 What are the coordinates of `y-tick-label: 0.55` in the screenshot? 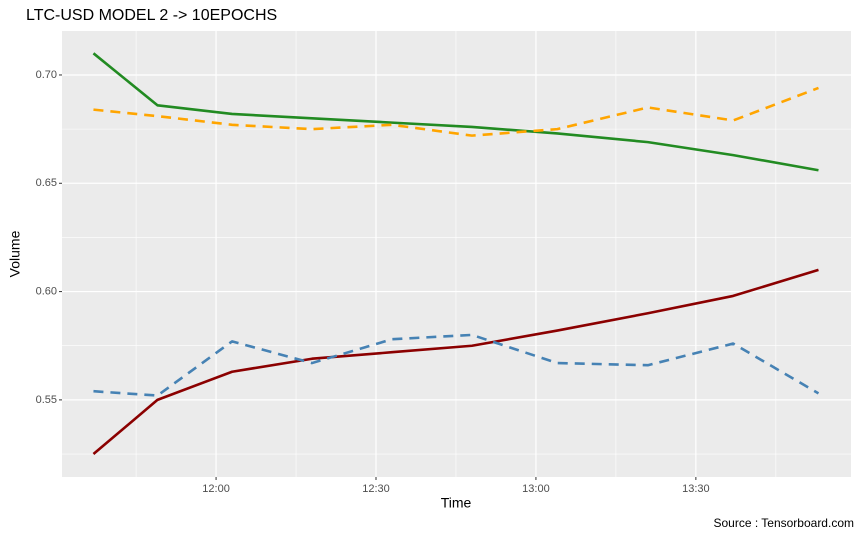 It's located at (46, 400).